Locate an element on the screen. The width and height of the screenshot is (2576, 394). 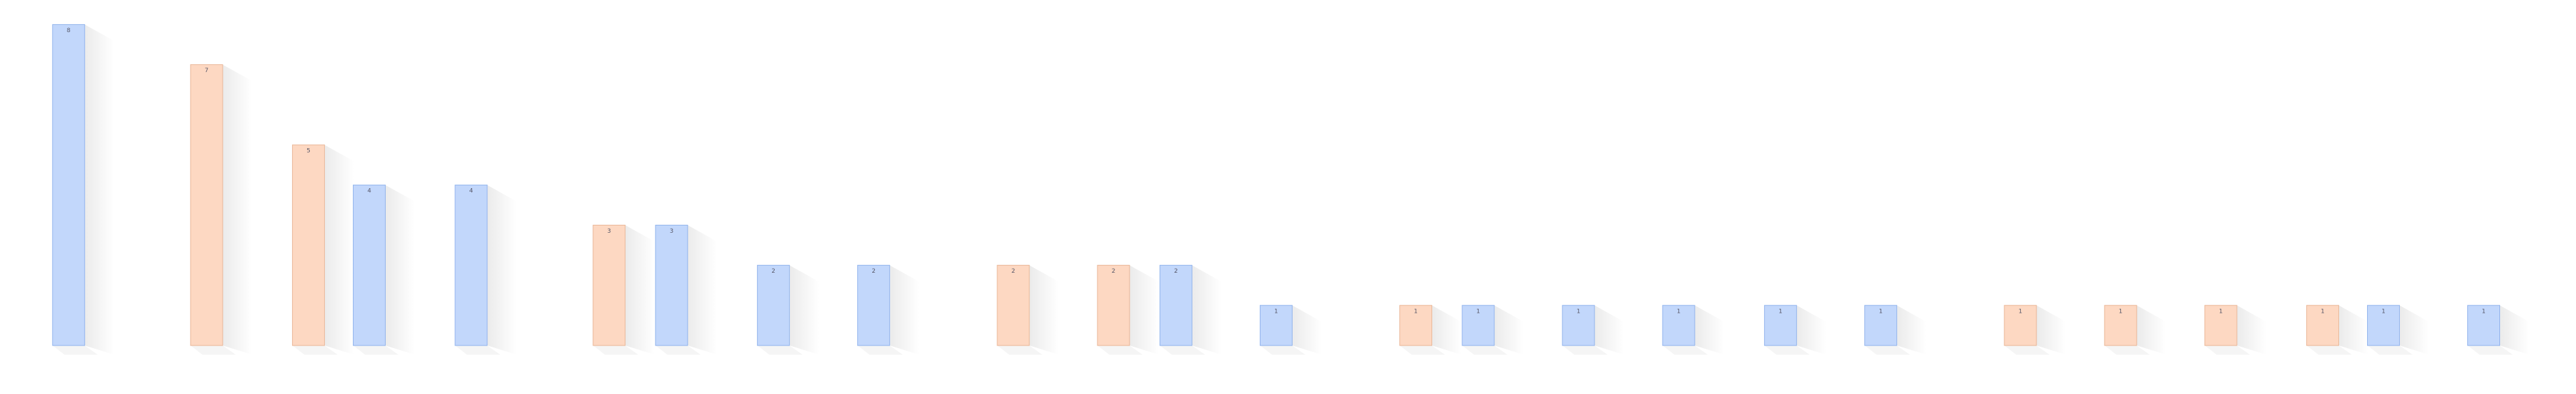
value-label: 8 is located at coordinates (69, 31).